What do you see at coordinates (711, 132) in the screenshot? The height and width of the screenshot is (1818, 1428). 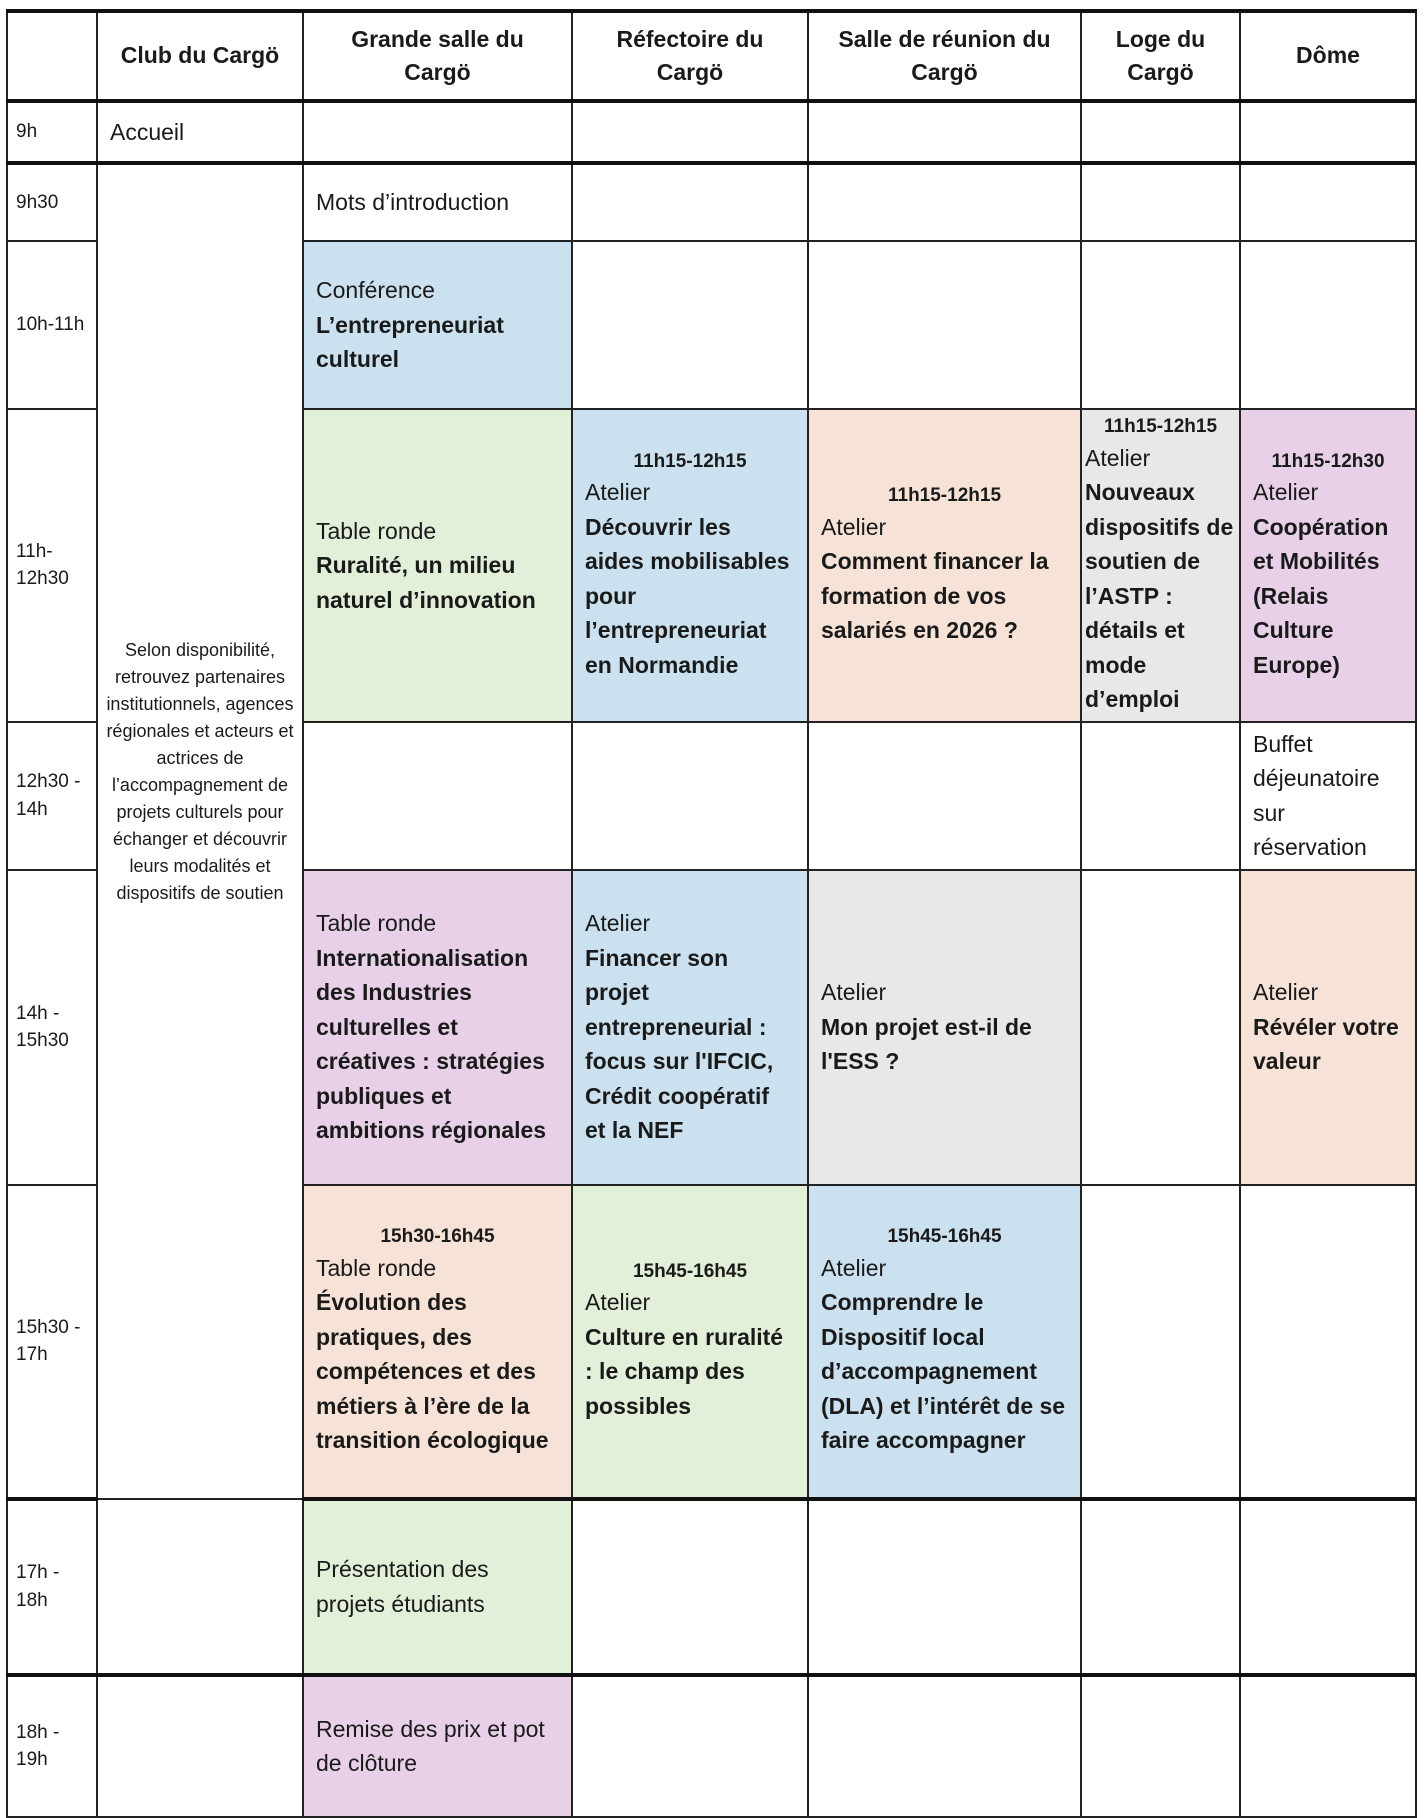 I see `row-9h: 9h Accueil` at bounding box center [711, 132].